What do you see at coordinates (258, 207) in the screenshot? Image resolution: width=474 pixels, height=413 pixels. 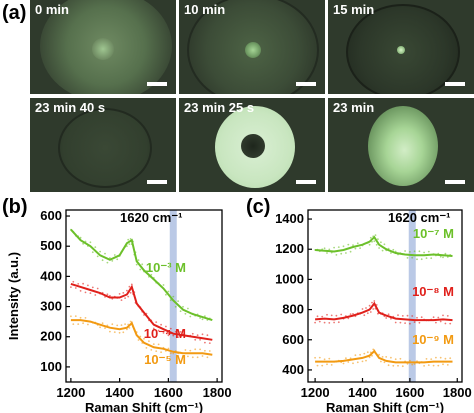 I see `panel-label-c: (c)` at bounding box center [258, 207].